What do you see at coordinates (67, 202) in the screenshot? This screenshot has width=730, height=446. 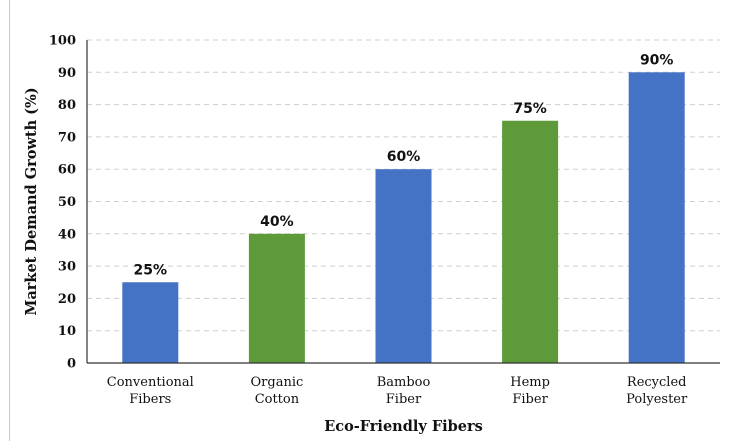 I see `y-tick-label: 50` at bounding box center [67, 202].